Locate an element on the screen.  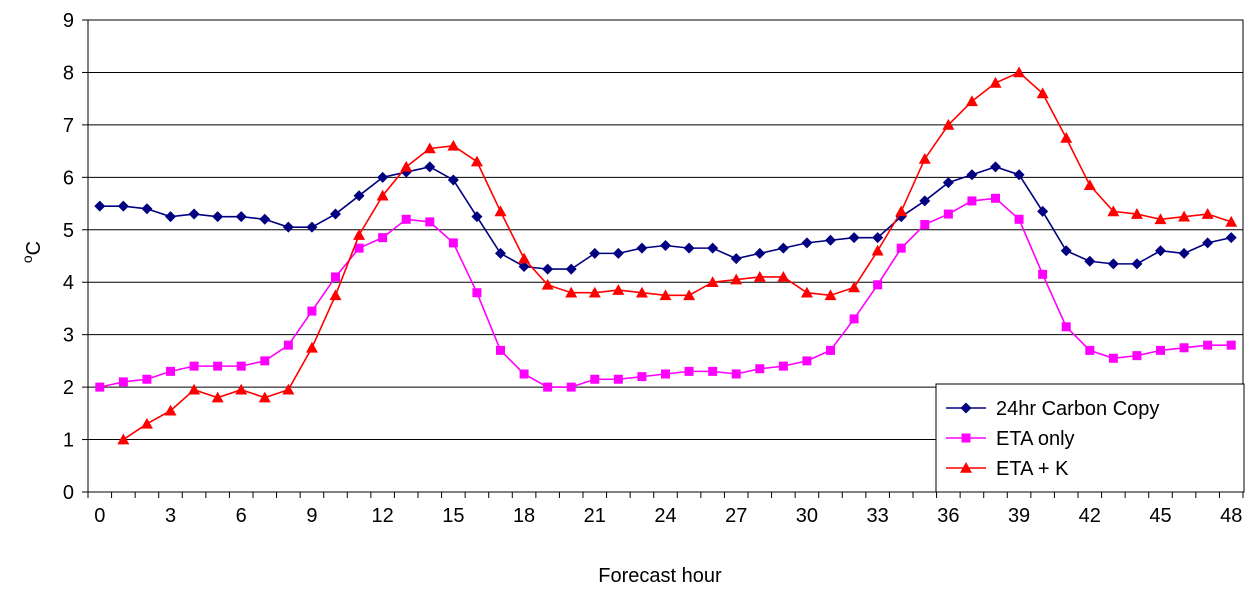
x-tick-label: 15 is located at coordinates (453, 516).